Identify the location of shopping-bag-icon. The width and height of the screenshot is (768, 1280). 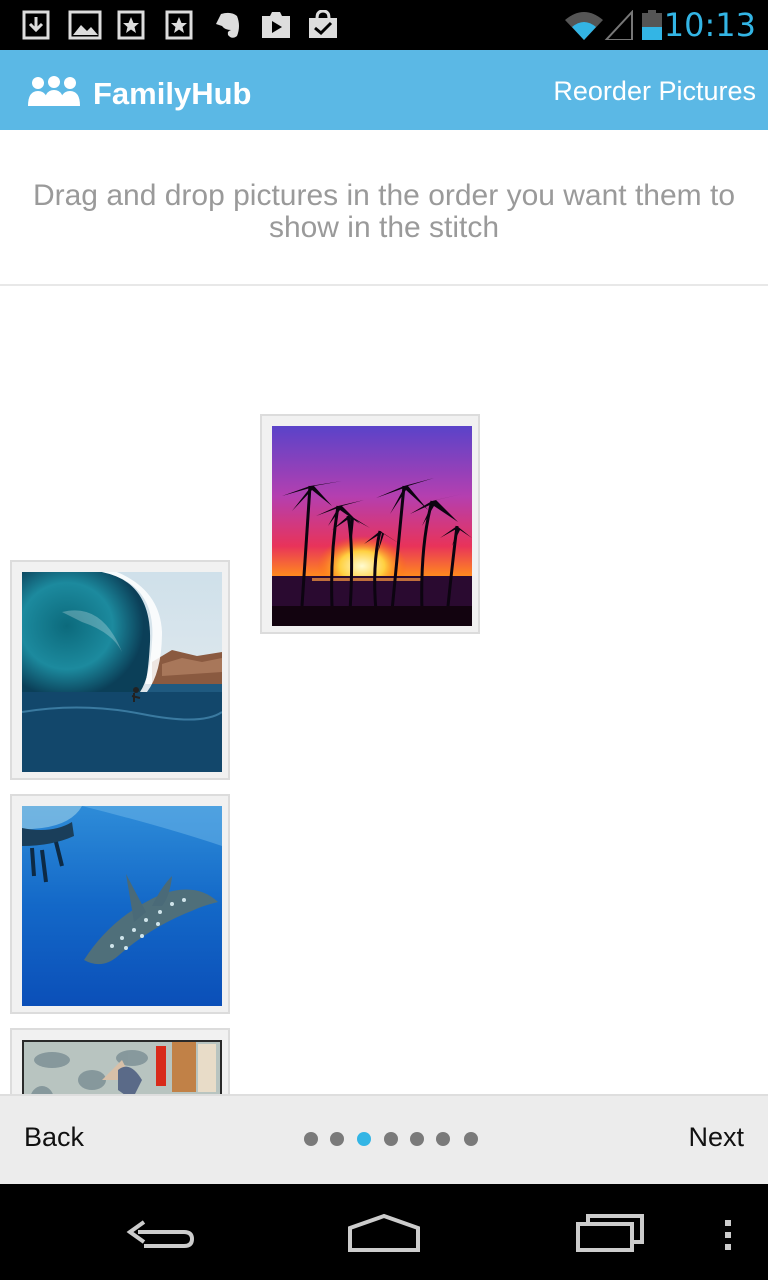
(323, 24).